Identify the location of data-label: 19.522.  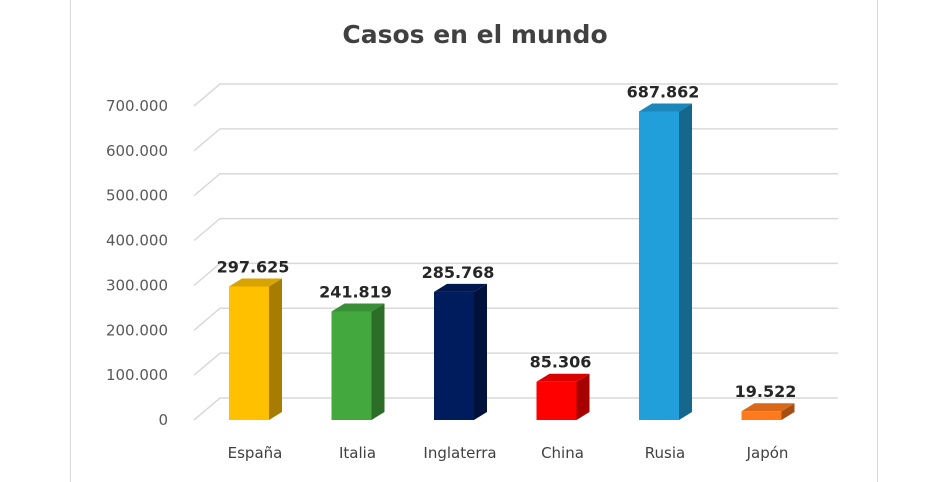
(766, 391).